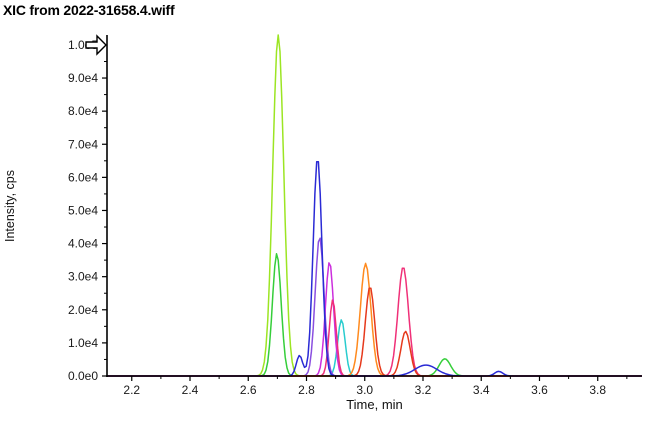 This screenshot has height=433, width=650. I want to click on x-tick-label: 3.6, so click(539, 390).